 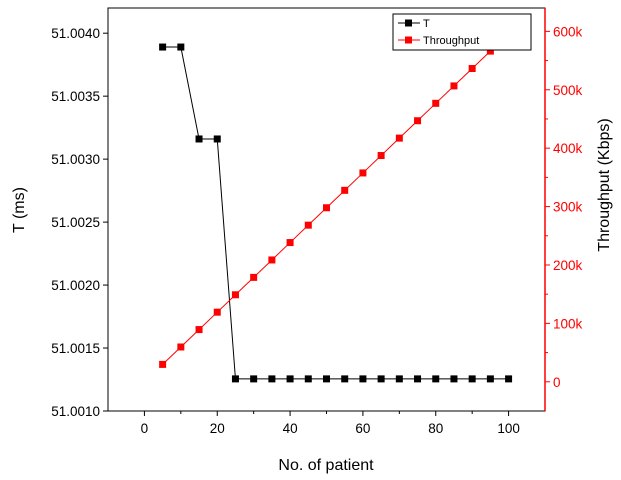 I want to click on legend-box, so click(x=462, y=32).